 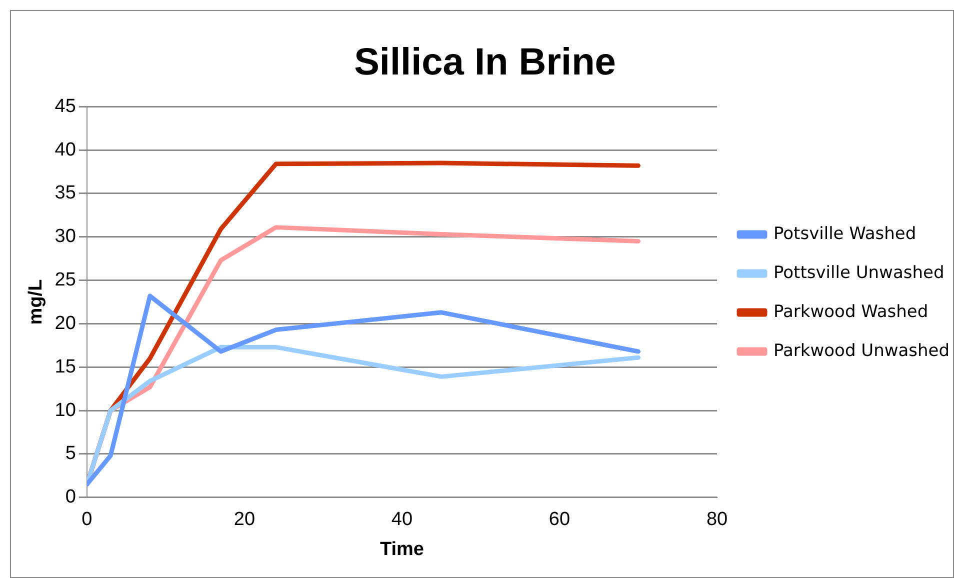 What do you see at coordinates (485, 62) in the screenshot?
I see `chart-title: Sillica In Brine` at bounding box center [485, 62].